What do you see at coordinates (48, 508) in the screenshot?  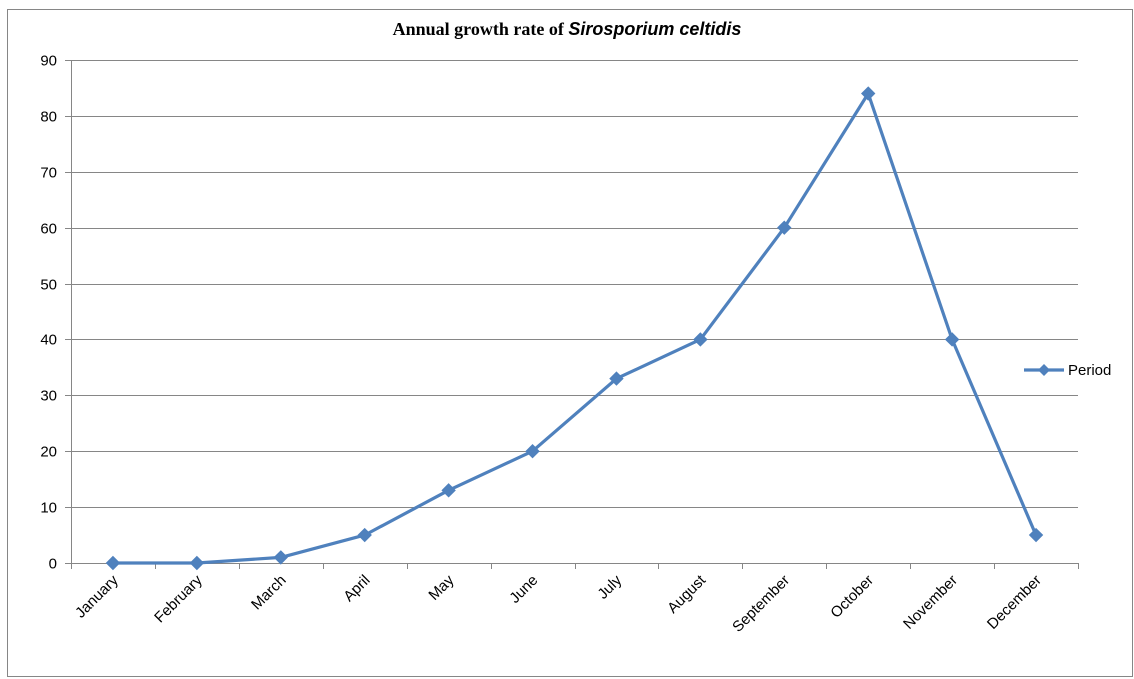 I see `y-tick-label: 10` at bounding box center [48, 508].